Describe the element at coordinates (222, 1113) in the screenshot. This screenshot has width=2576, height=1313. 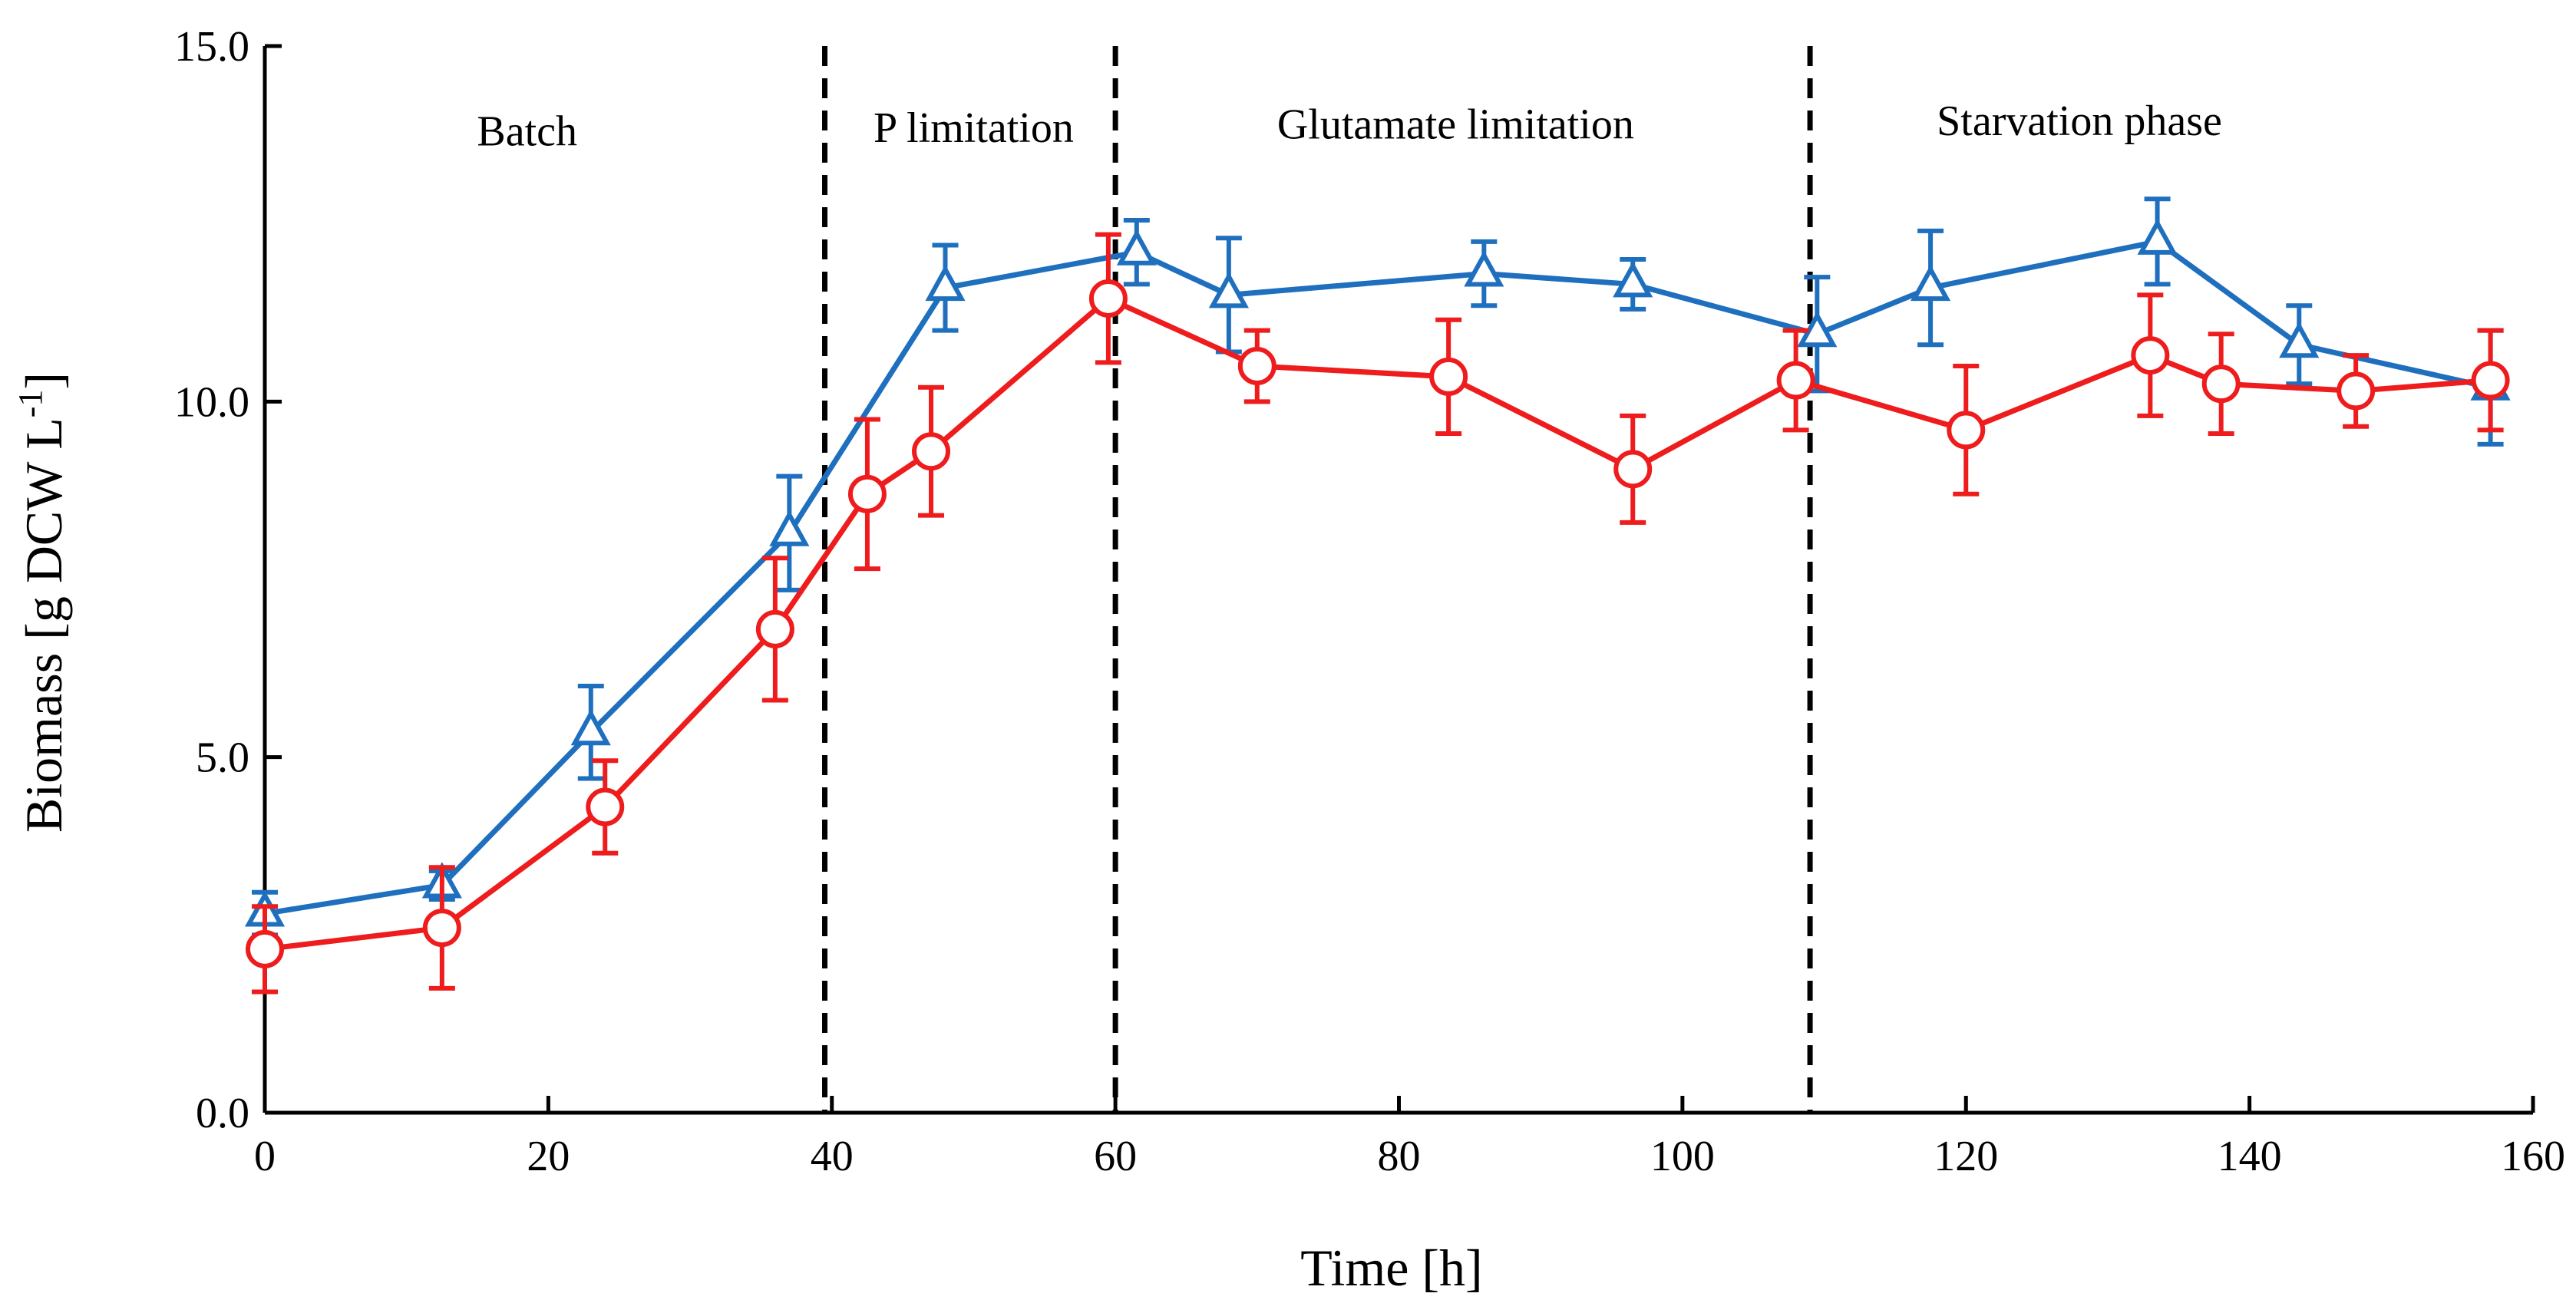
I see `y-tick-label: 0.0` at that location.